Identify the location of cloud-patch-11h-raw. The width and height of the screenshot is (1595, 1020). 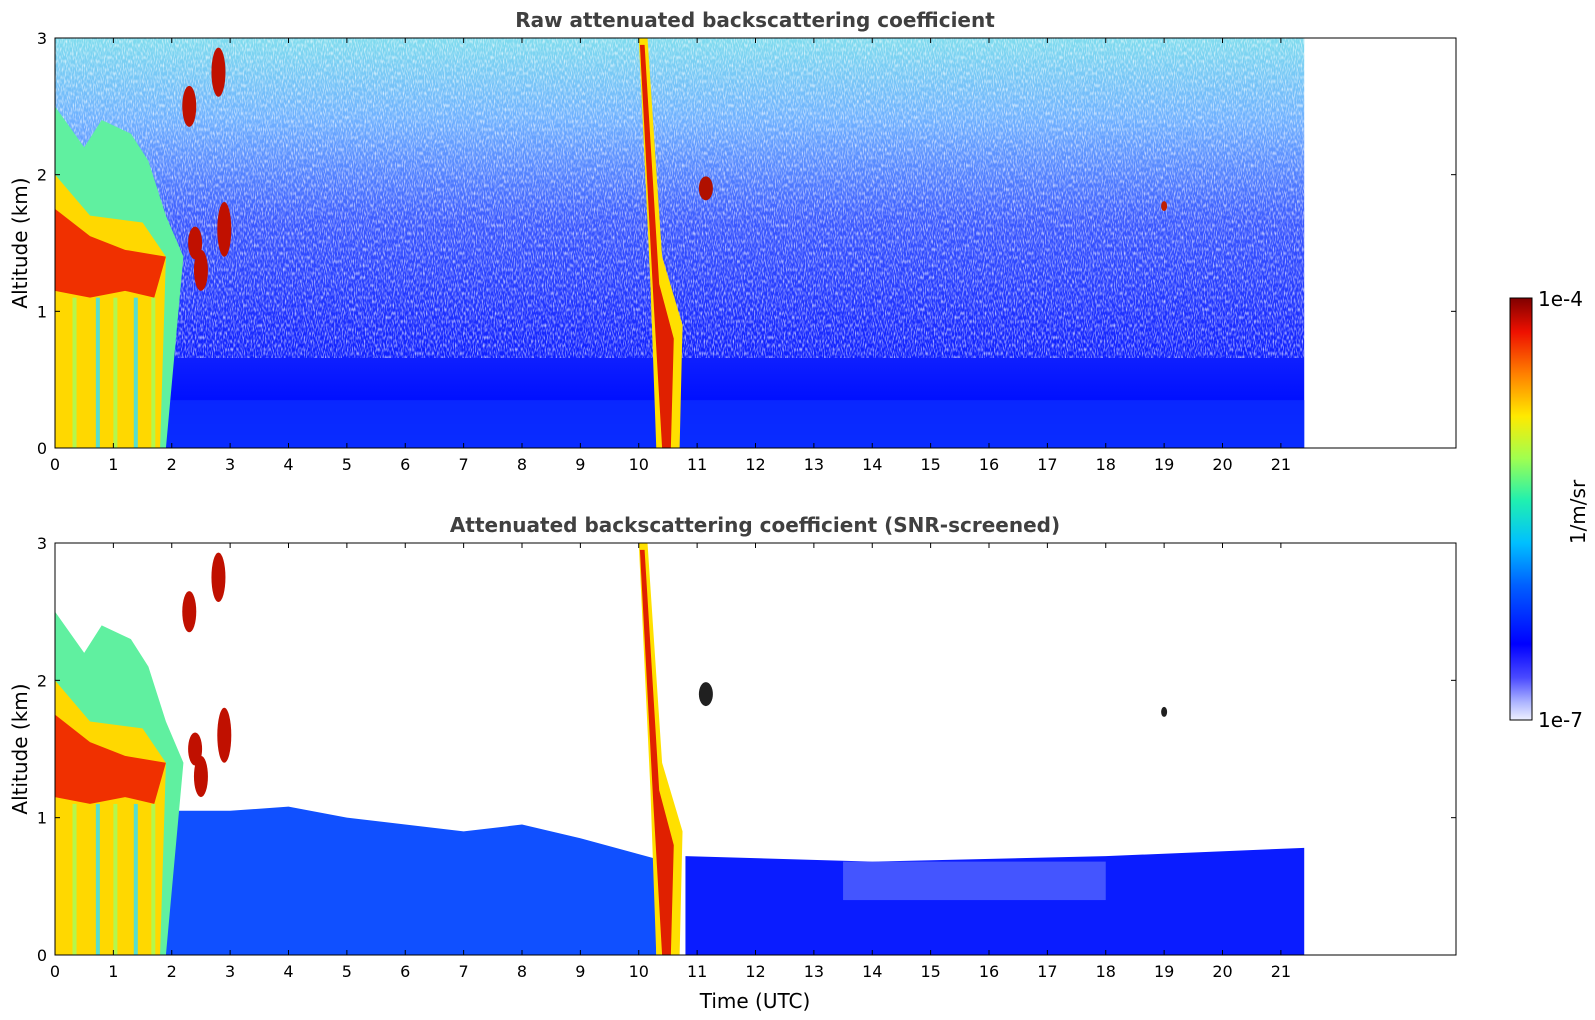
(705, 188).